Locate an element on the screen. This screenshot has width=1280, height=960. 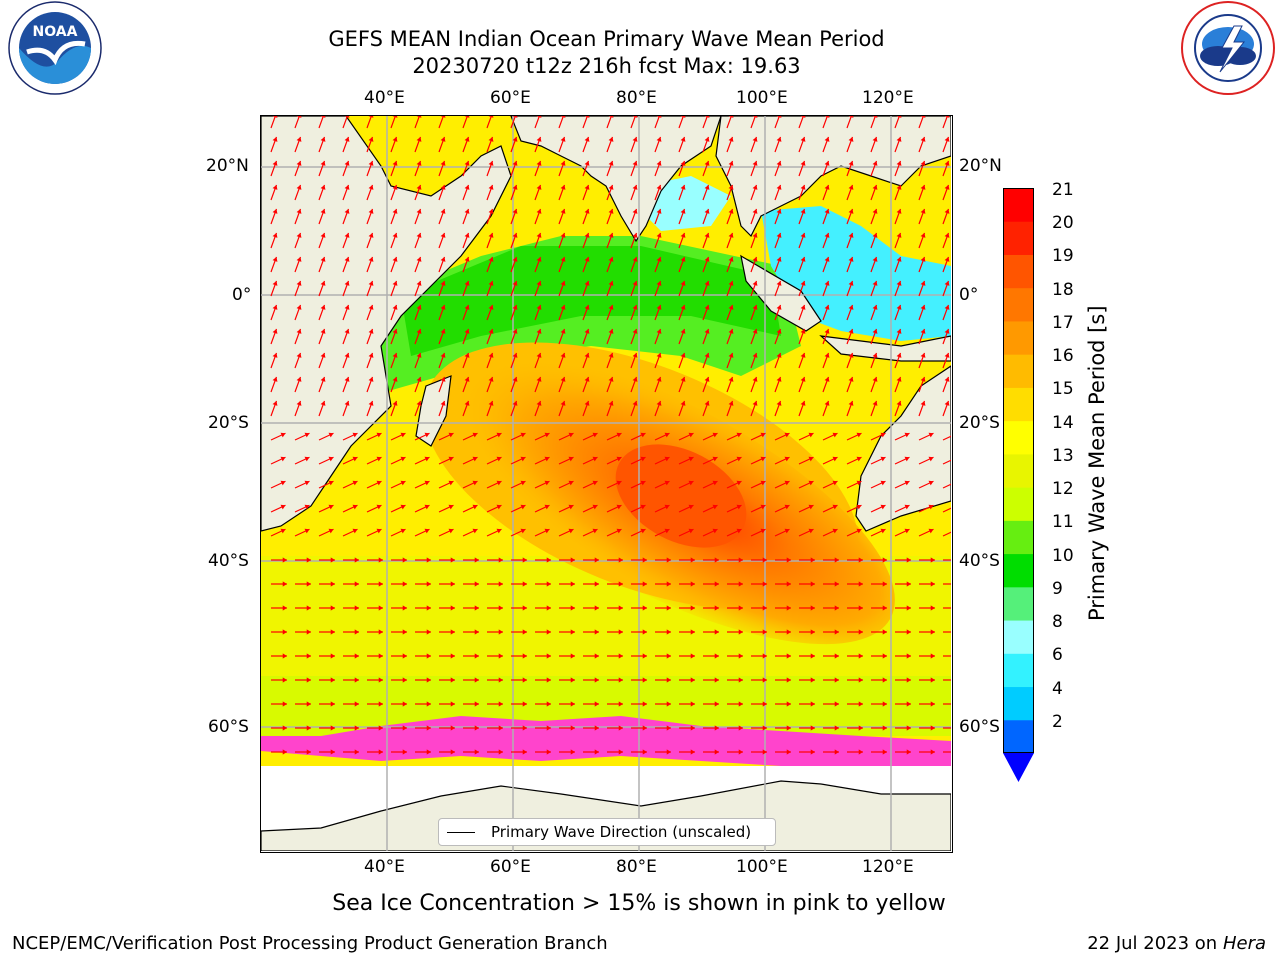
colorbar-segment is located at coordinates (1018, 371).